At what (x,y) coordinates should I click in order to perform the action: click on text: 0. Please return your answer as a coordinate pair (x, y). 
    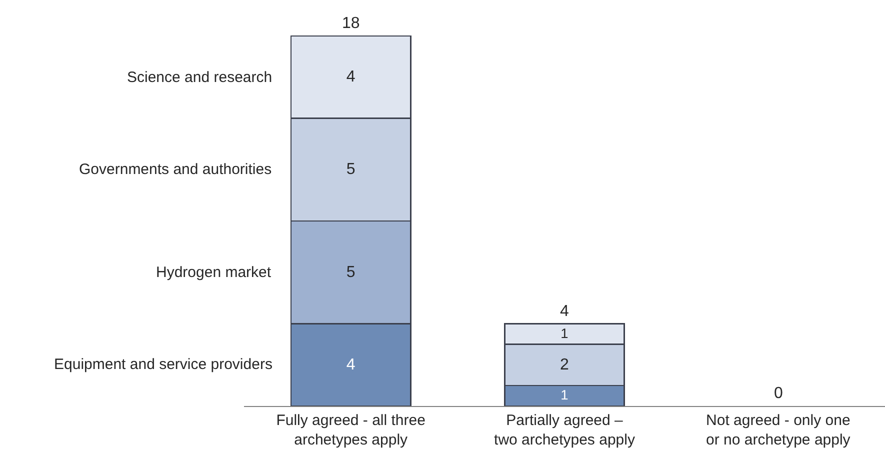
    Looking at the image, I should click on (778, 393).